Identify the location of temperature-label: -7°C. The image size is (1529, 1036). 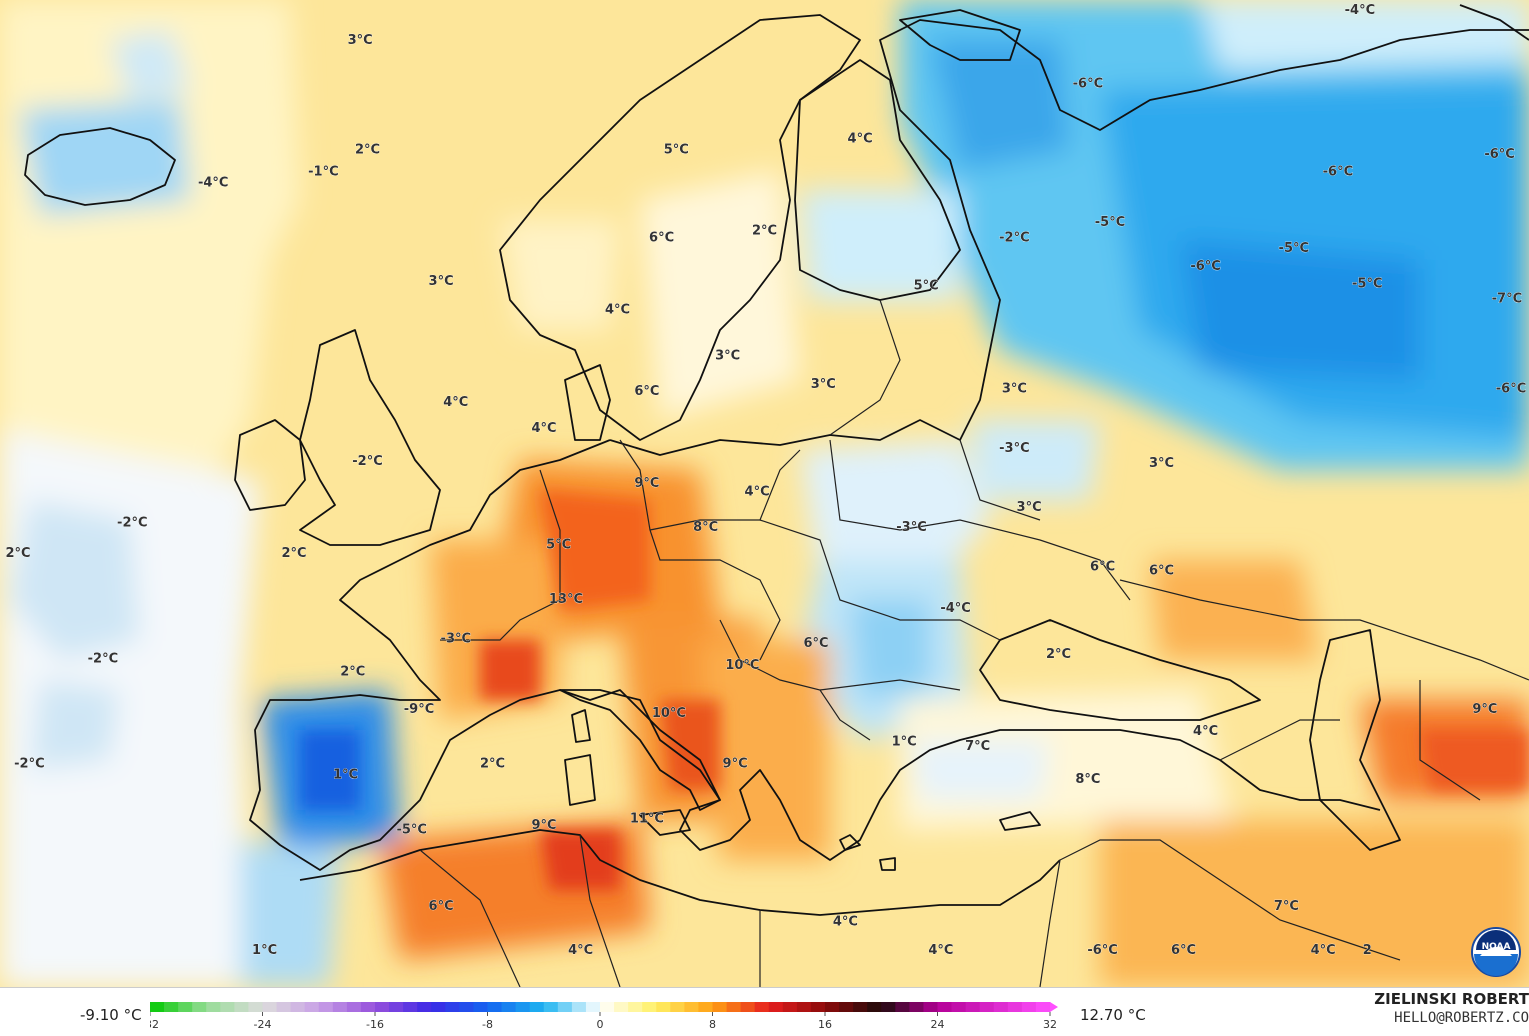
(1507, 299).